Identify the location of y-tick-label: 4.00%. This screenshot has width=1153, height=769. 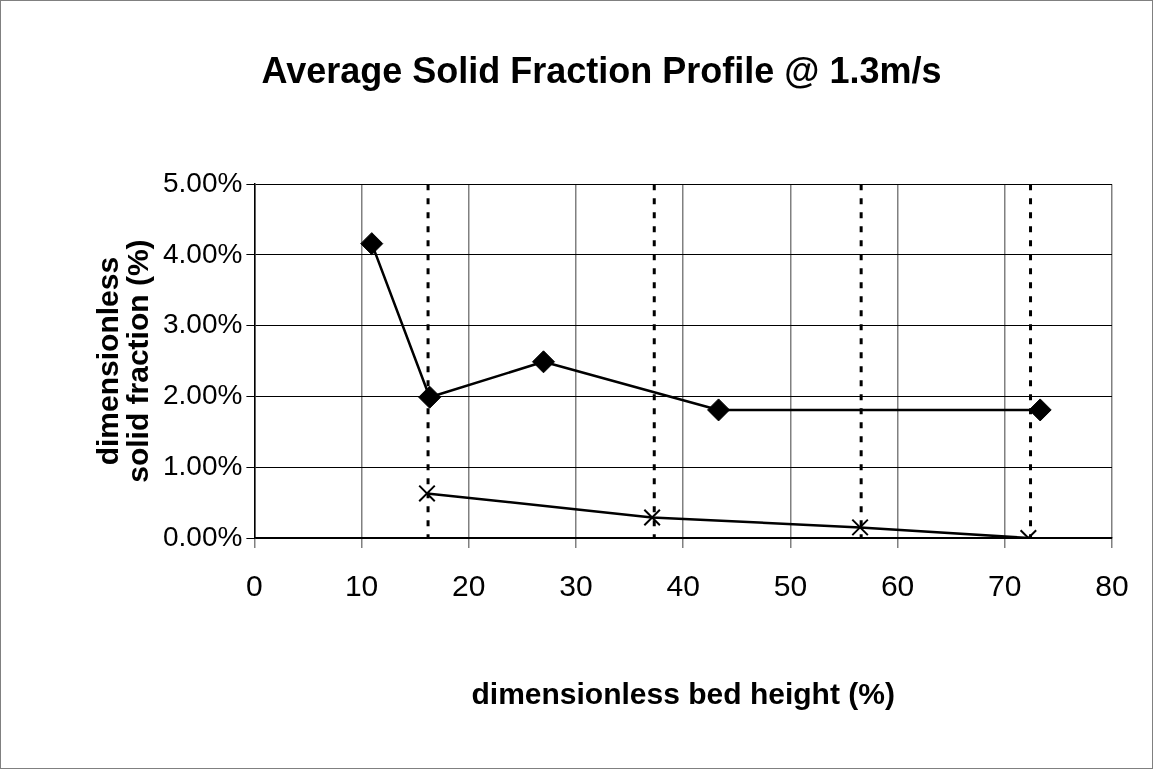
(202, 253).